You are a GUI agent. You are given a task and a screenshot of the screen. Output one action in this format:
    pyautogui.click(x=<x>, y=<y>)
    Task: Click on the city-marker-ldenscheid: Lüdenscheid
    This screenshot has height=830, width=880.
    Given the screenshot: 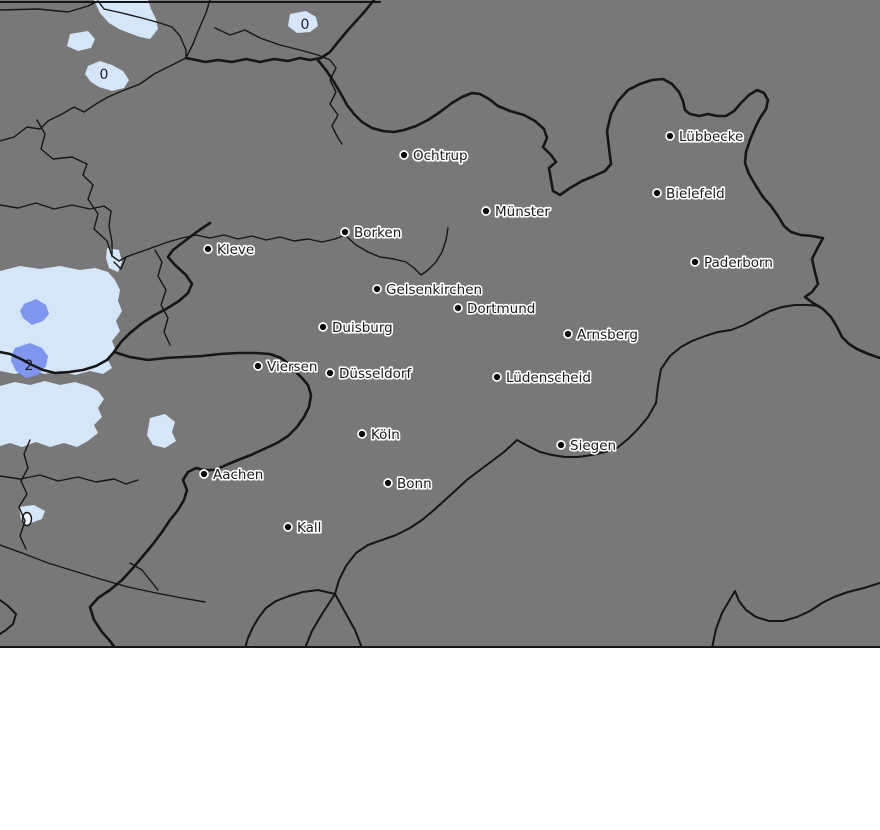 What is the action you would take?
    pyautogui.click(x=542, y=378)
    